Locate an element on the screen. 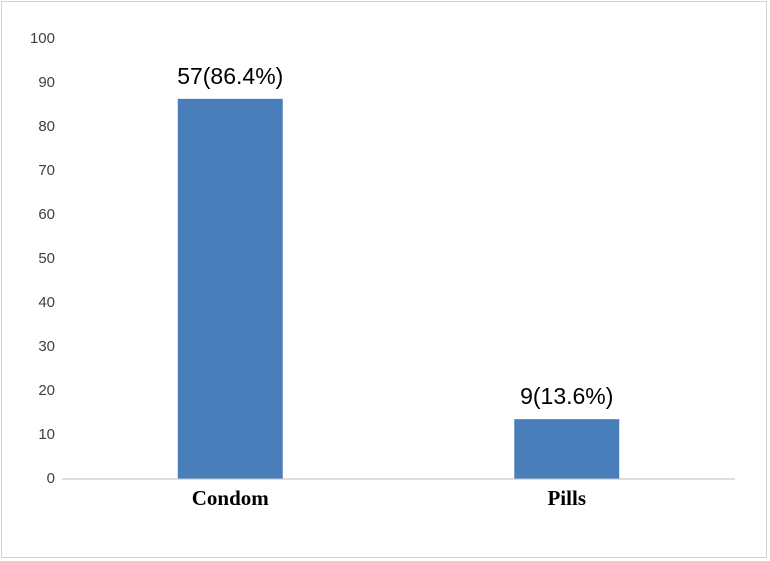 This screenshot has height=561, width=770. value-label: 57(86.4%) is located at coordinates (230, 76).